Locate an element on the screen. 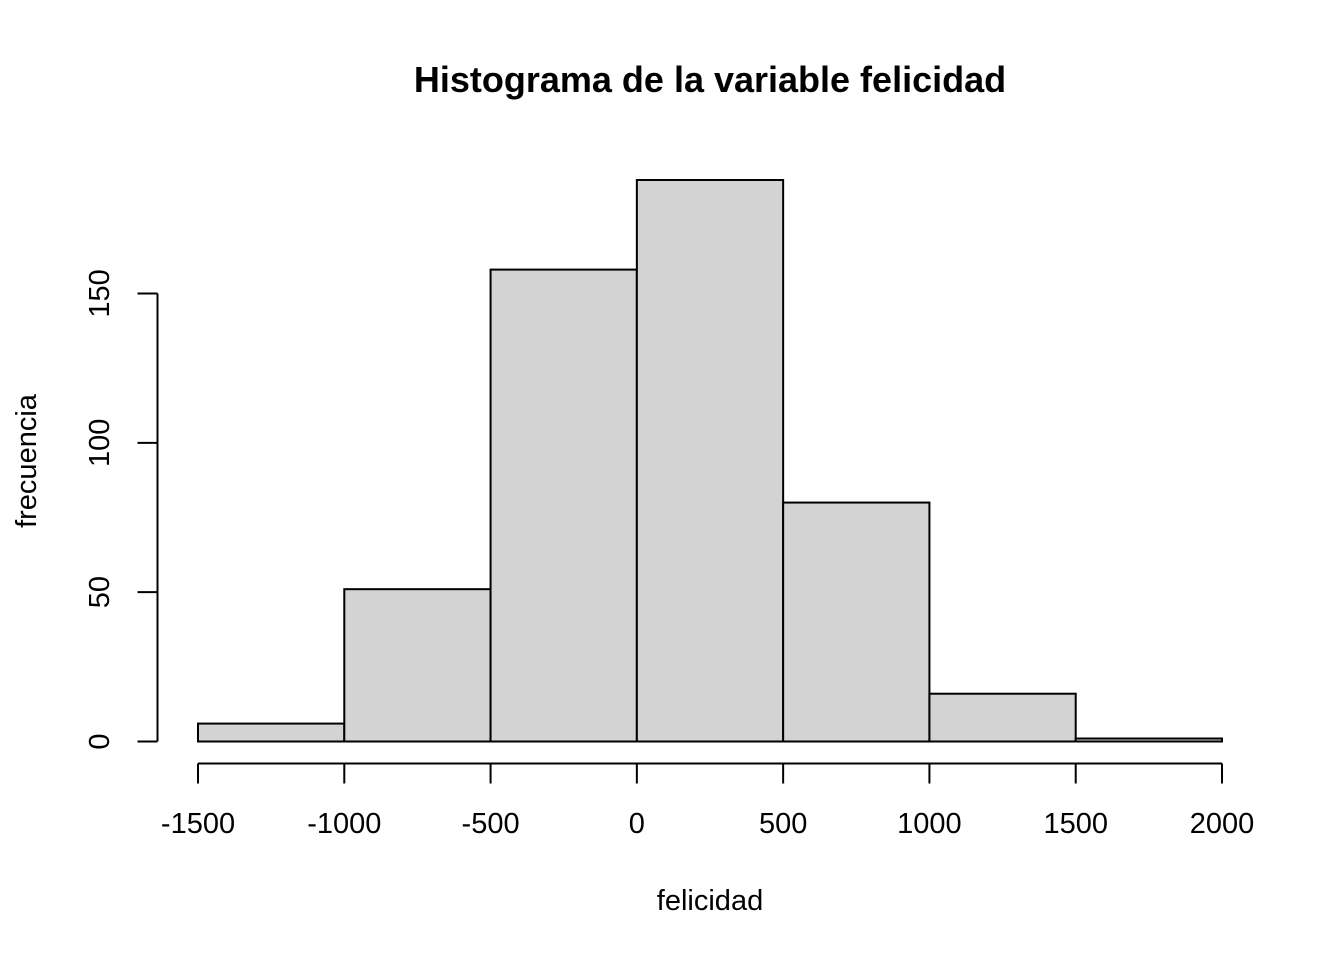 The width and height of the screenshot is (1344, 965). x-axis: -1500 -1000 -500 0 500 1000 1500 2000 is located at coordinates (708, 801).